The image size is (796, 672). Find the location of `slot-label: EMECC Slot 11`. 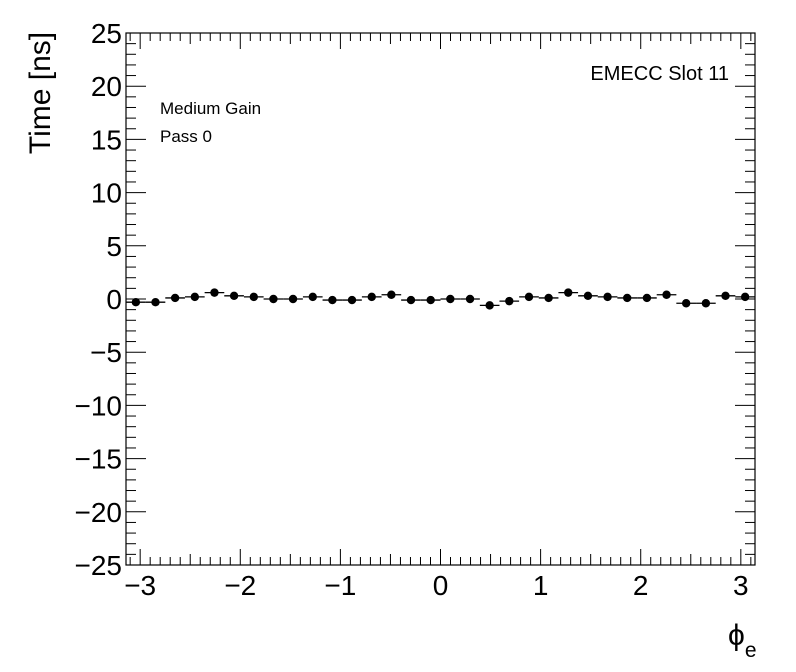

slot-label: EMECC Slot 11 is located at coordinates (659, 74).